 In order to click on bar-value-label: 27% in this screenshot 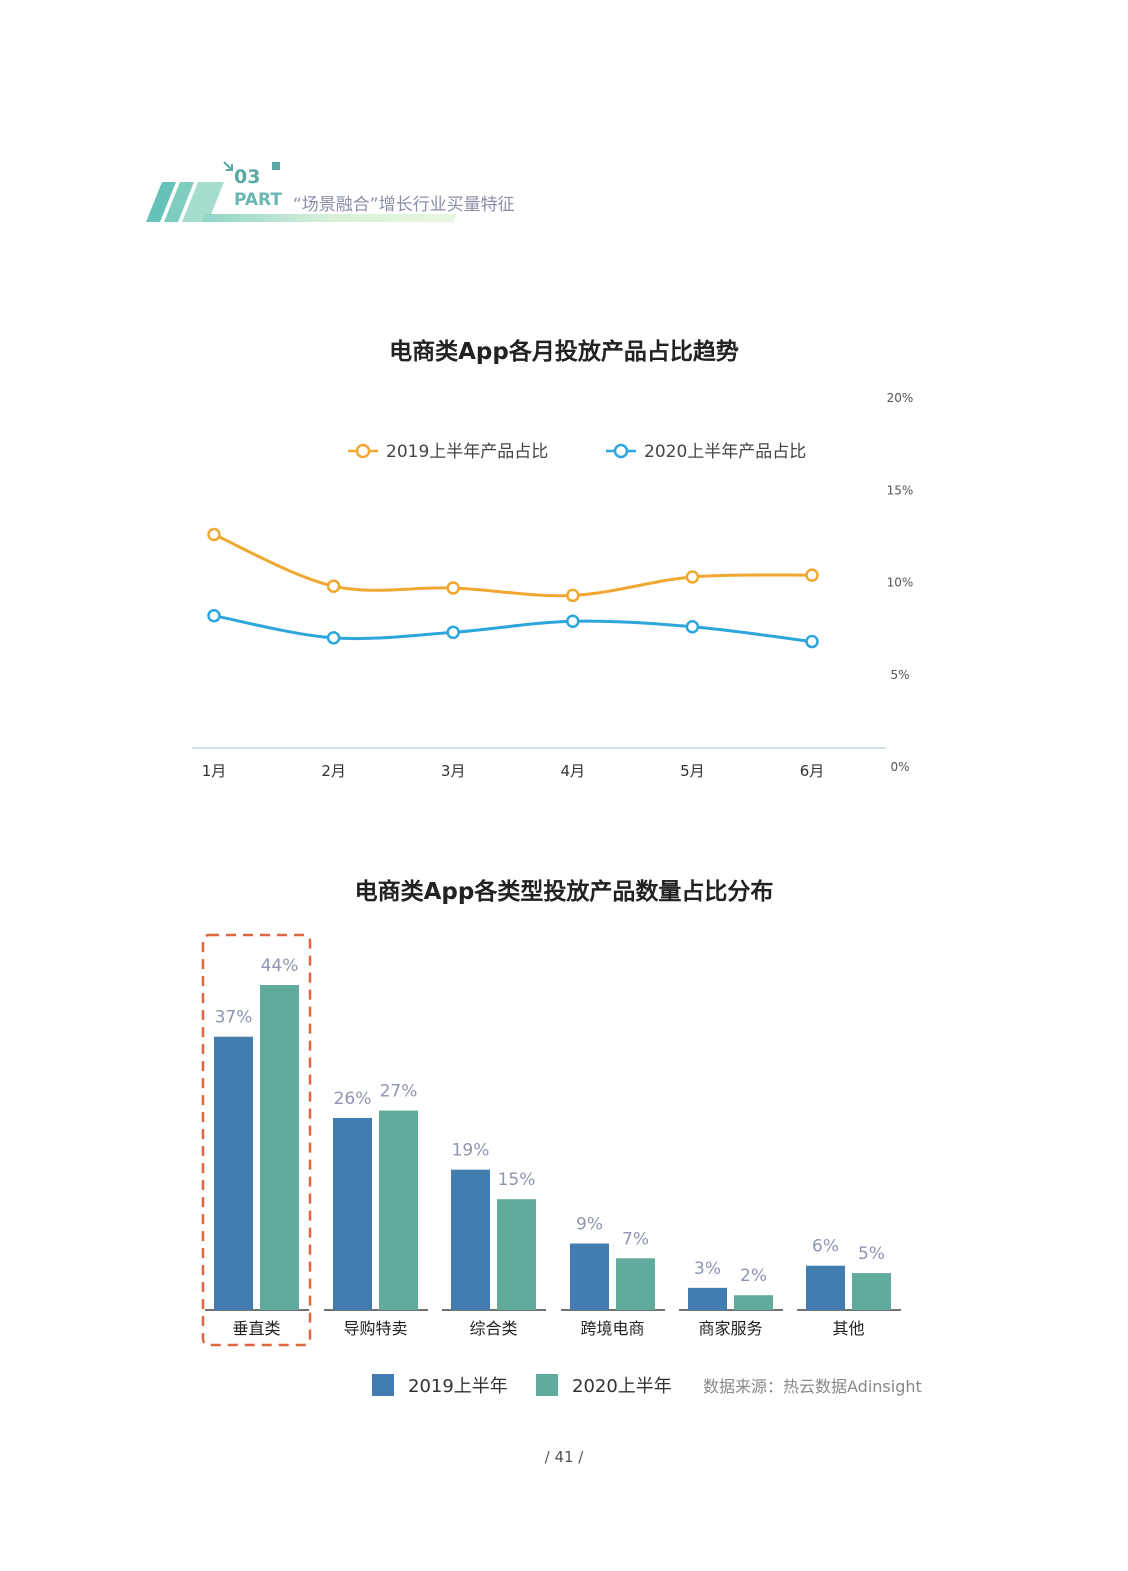, I will do `click(399, 1092)`.